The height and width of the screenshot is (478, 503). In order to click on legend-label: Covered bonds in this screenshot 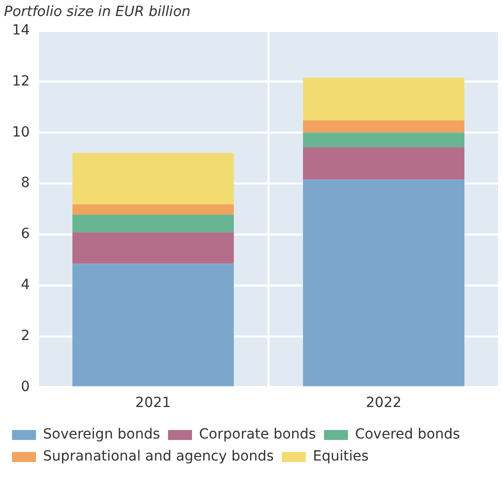, I will do `click(407, 434)`.